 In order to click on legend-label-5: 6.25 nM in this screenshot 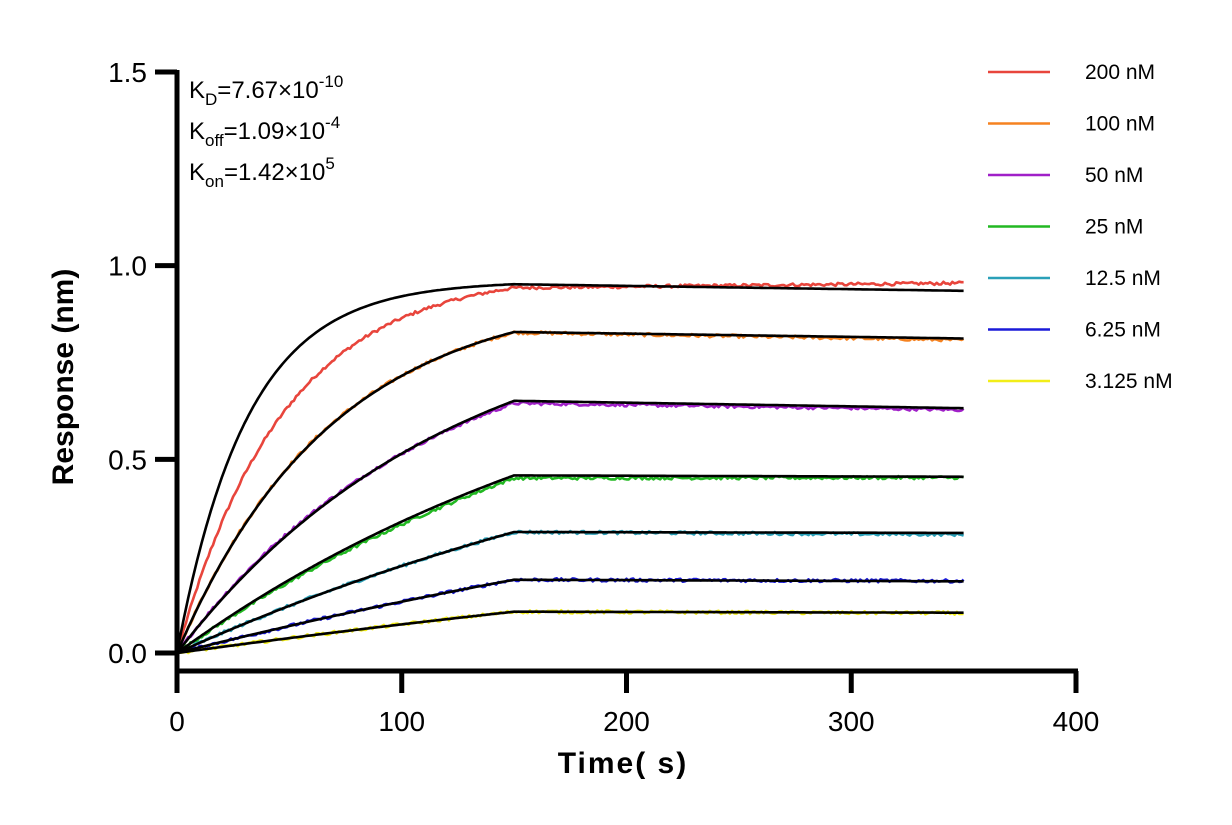, I will do `click(1123, 330)`.